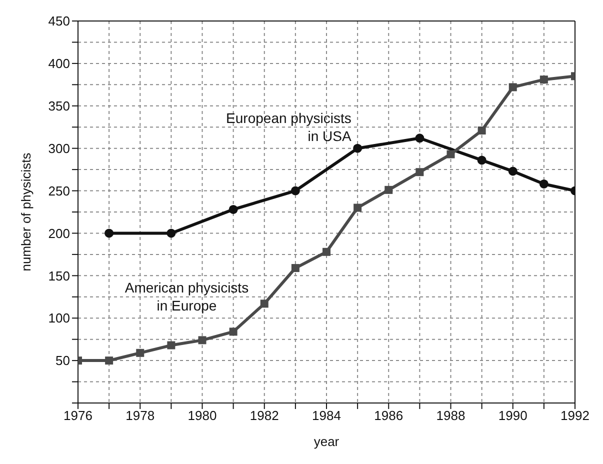  I want to click on y-tick-label: 200, so click(59, 233).